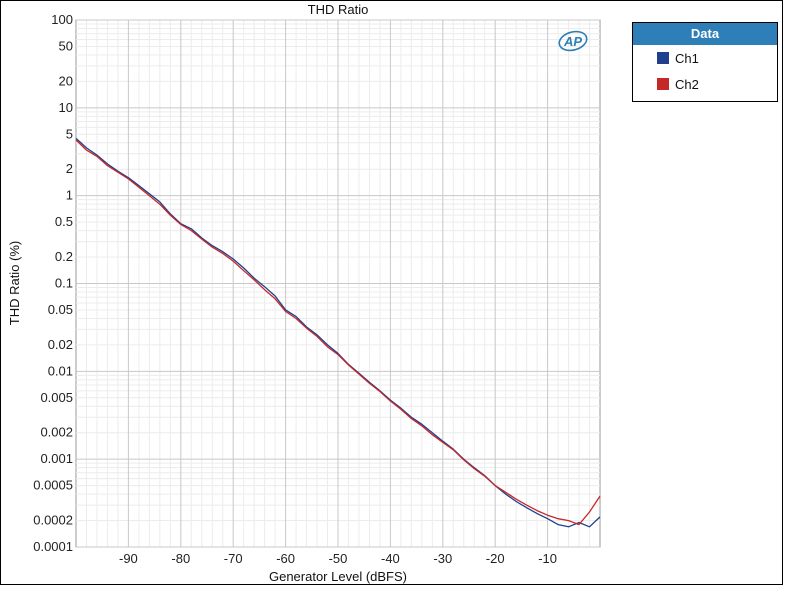 Image resolution: width=785 pixels, height=589 pixels. I want to click on y-tick-label: 0.01, so click(60, 370).